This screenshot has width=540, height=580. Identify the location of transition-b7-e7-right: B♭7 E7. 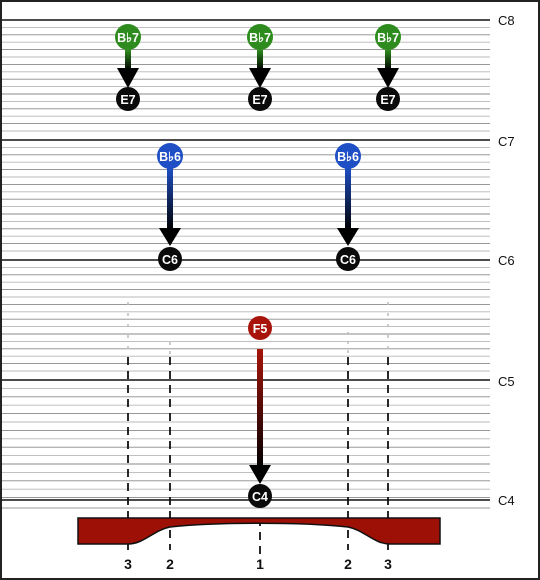
(388, 67).